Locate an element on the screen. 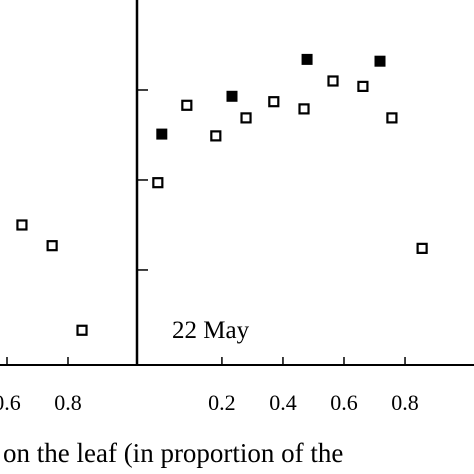  x-tick-label: 0.2 is located at coordinates (222, 402).